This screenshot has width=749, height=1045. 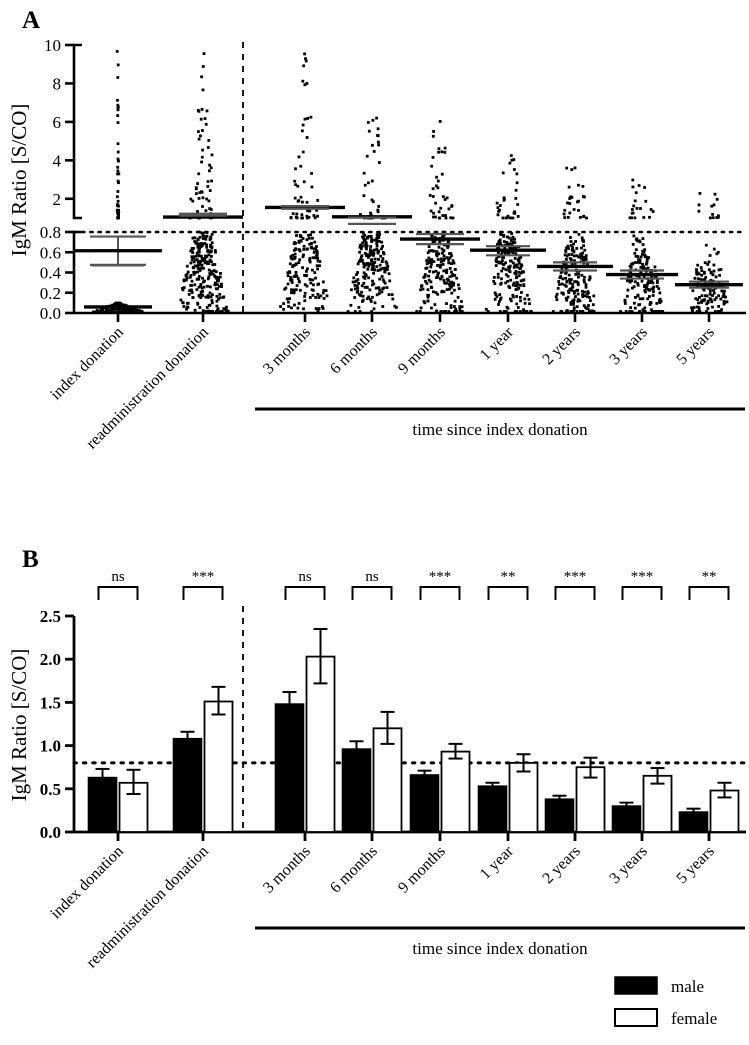 I want to click on panel-a-tick-label: 10, so click(x=52, y=45).